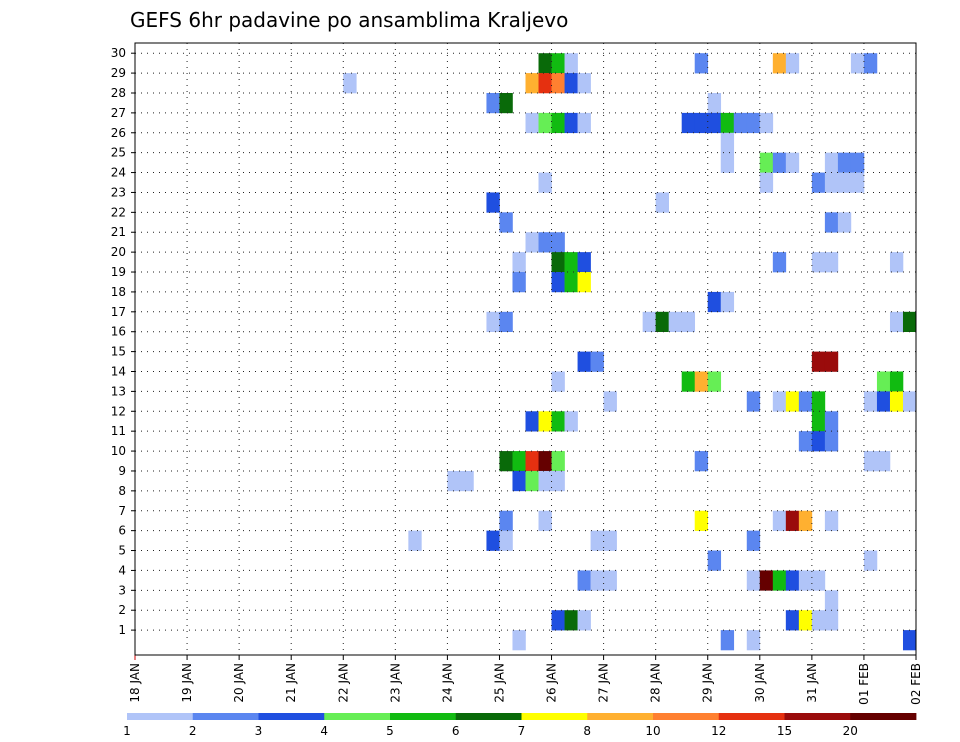  Describe the element at coordinates (118, 53) in the screenshot. I see `y-tick-label: 30` at that location.